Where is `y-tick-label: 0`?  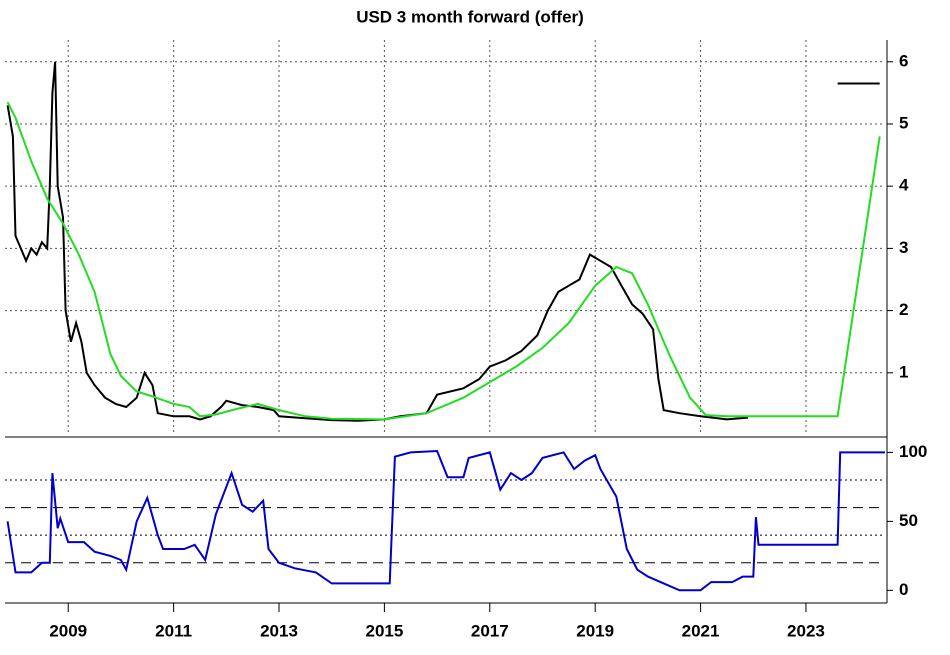
y-tick-label: 0 is located at coordinates (903, 589).